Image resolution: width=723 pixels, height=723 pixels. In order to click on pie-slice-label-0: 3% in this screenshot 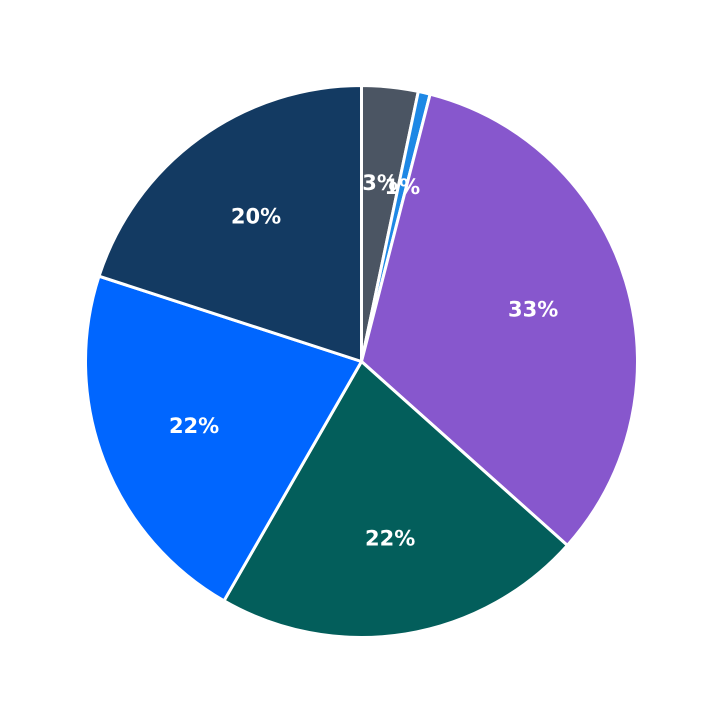, I will do `click(380, 183)`.